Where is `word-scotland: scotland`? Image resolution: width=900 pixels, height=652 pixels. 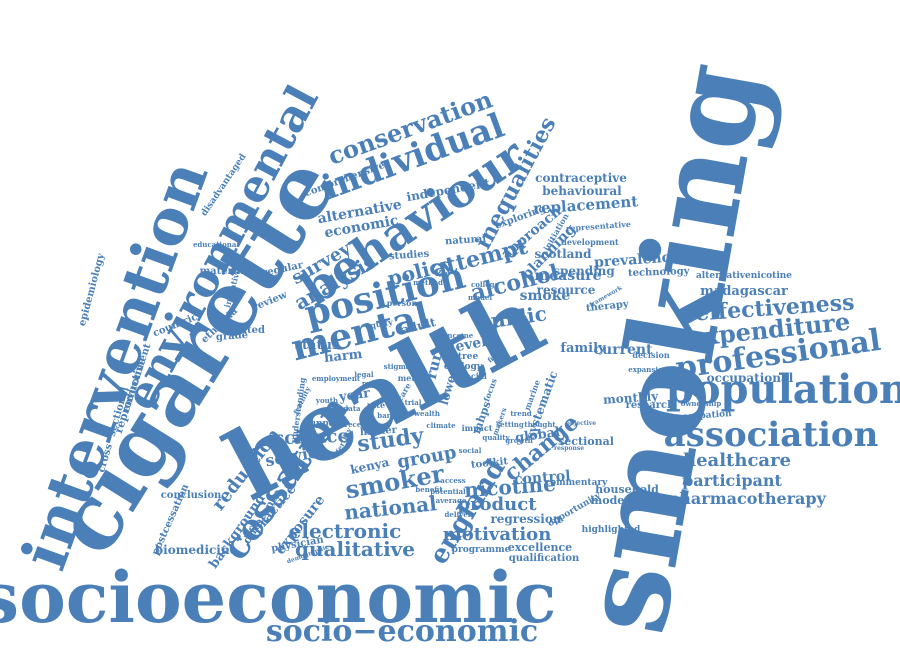 word-scotland: scotland is located at coordinates (562, 254).